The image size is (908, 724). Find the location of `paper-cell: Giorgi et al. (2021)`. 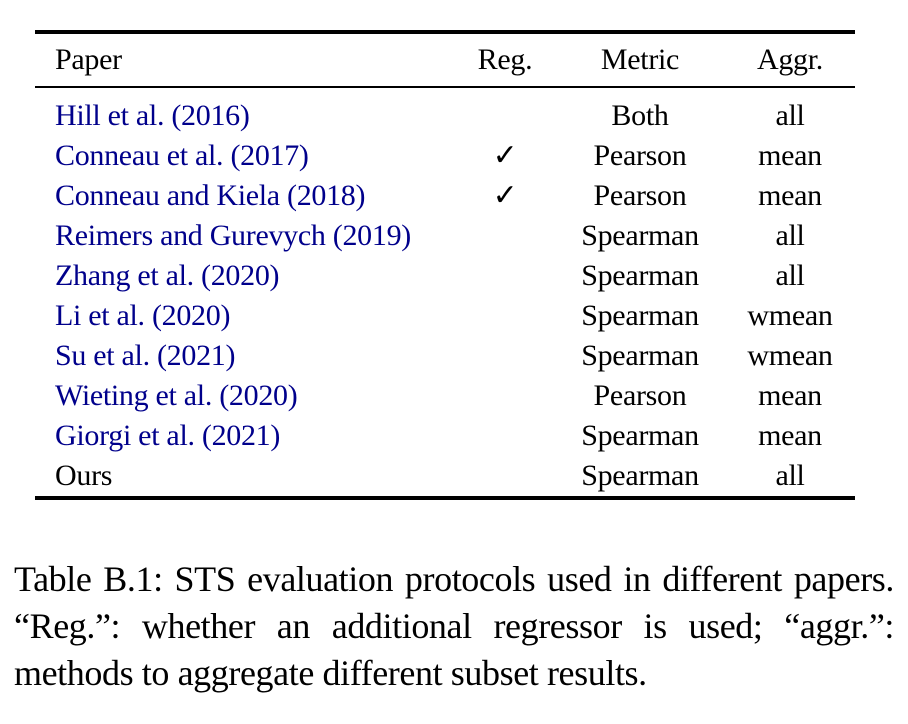

paper-cell: Giorgi et al. (2021) is located at coordinates (245, 436).